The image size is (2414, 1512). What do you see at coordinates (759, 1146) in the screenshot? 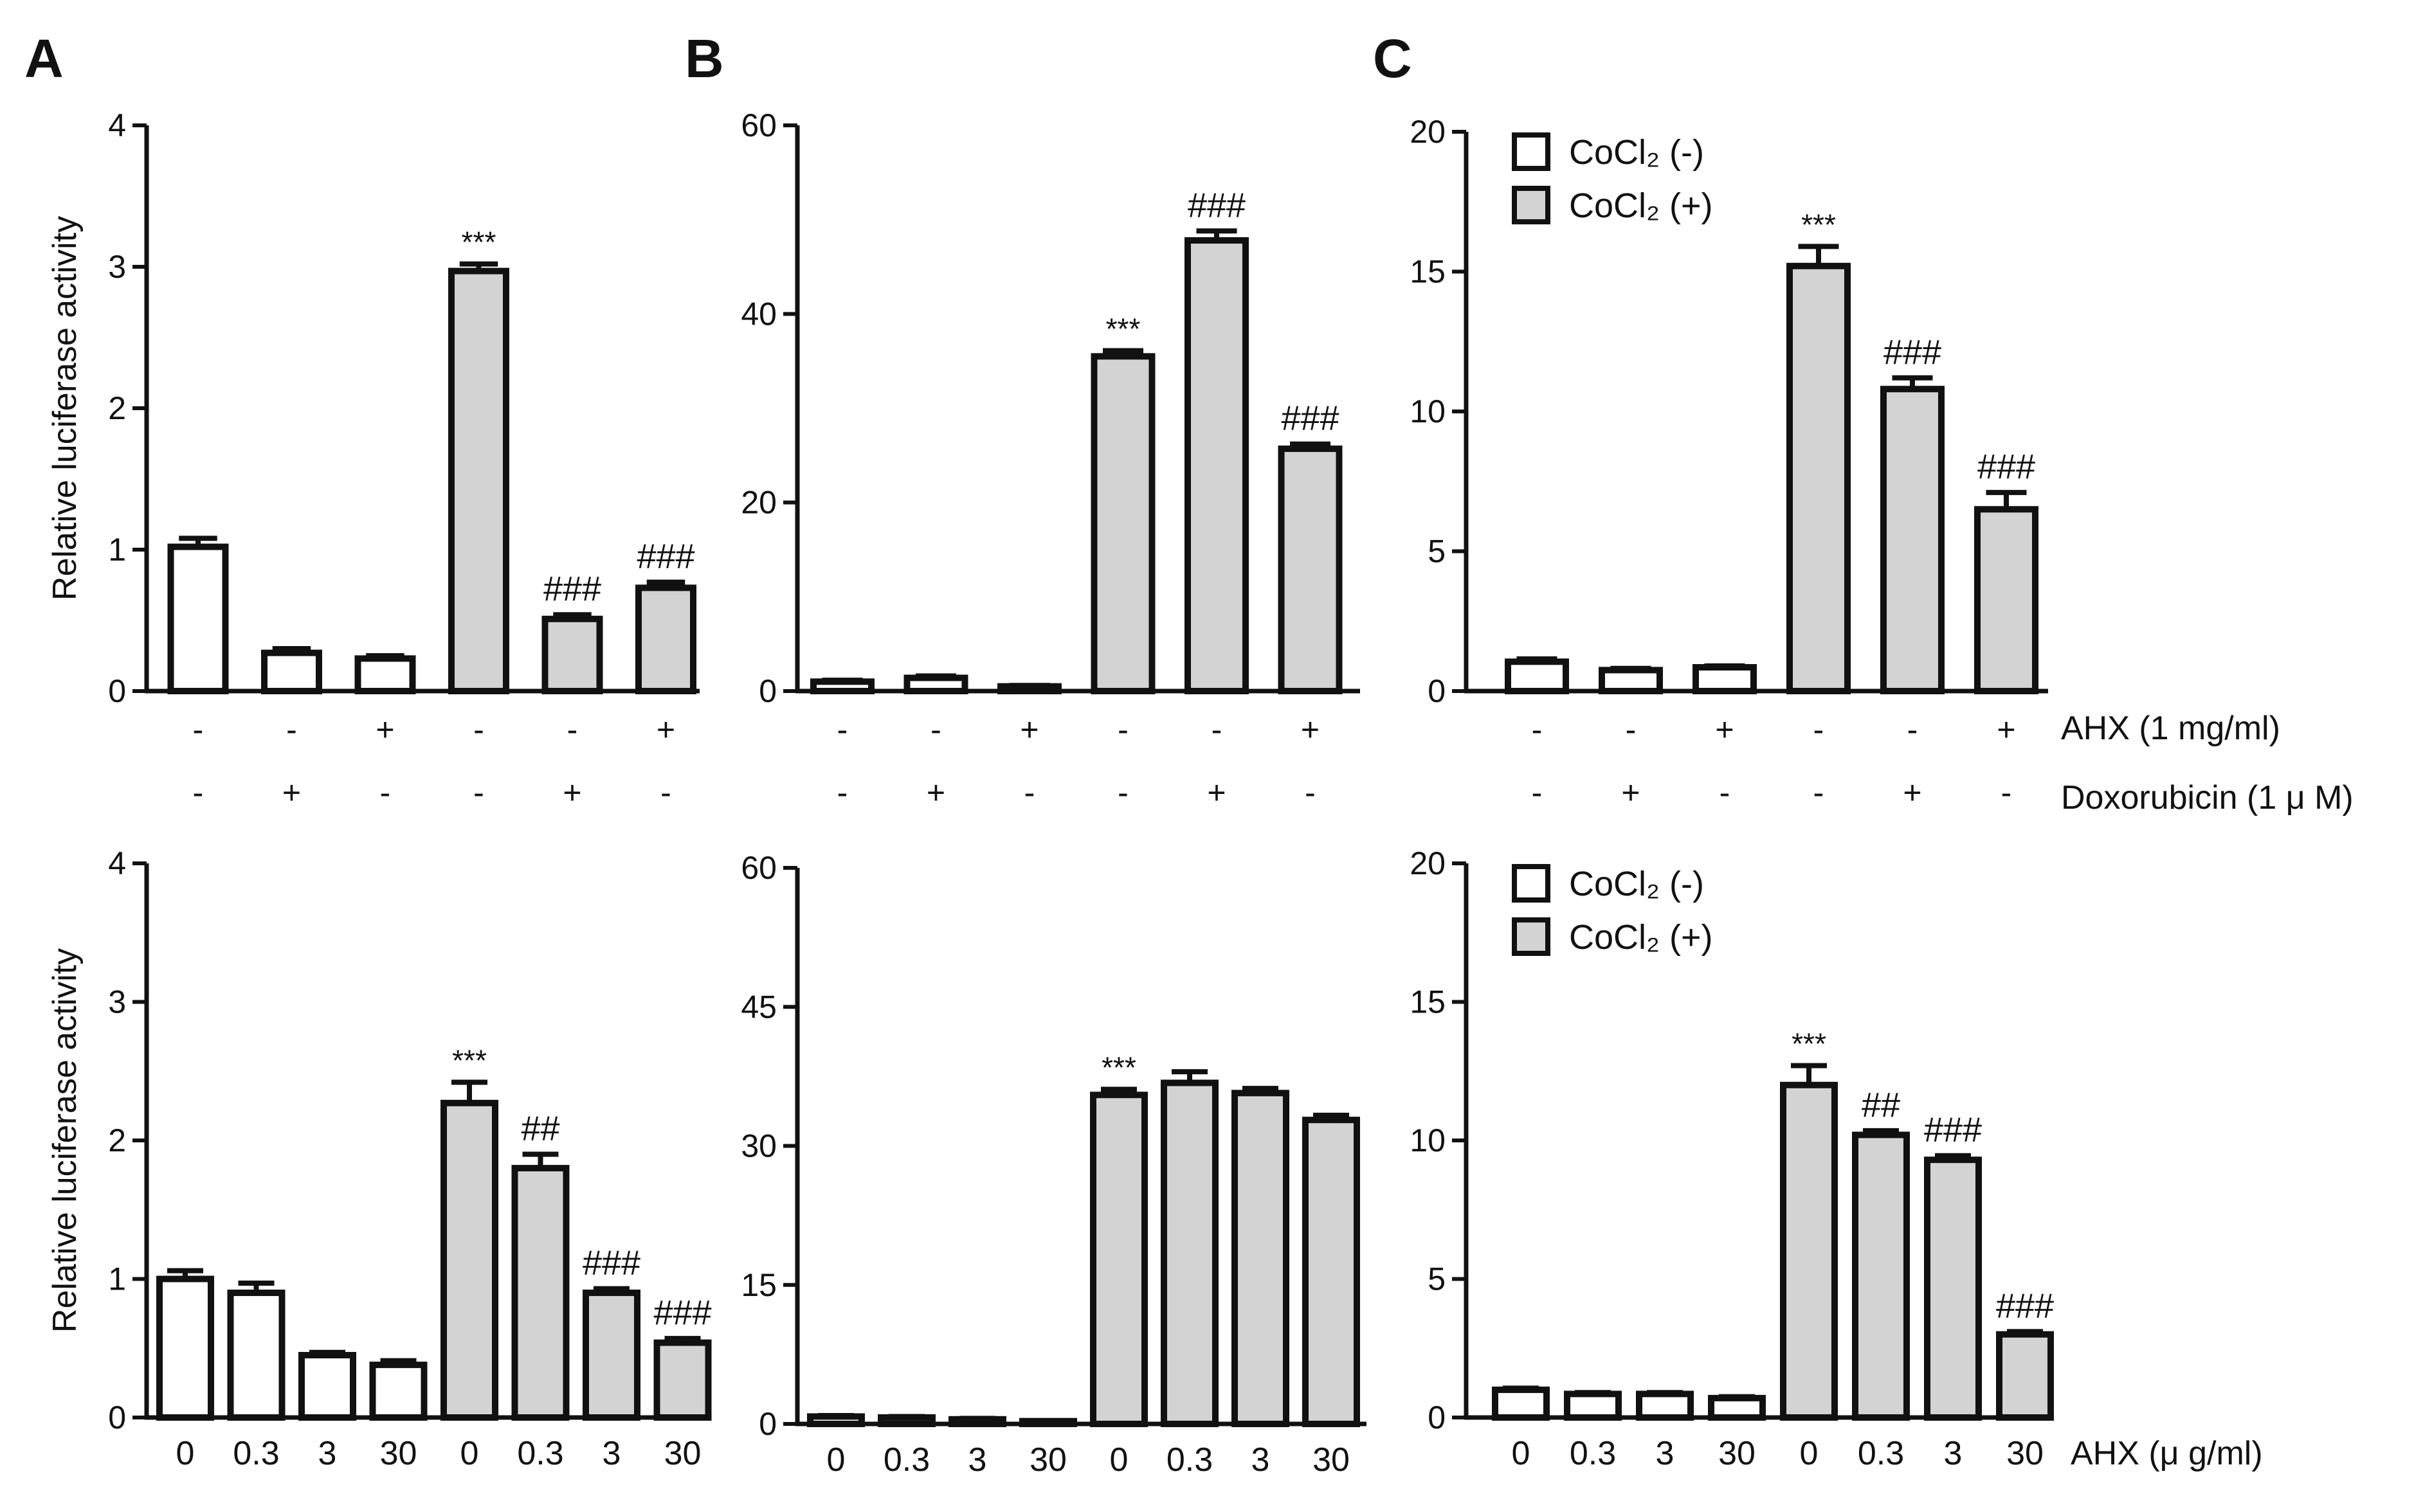
I see `y-tick-label: 30` at bounding box center [759, 1146].